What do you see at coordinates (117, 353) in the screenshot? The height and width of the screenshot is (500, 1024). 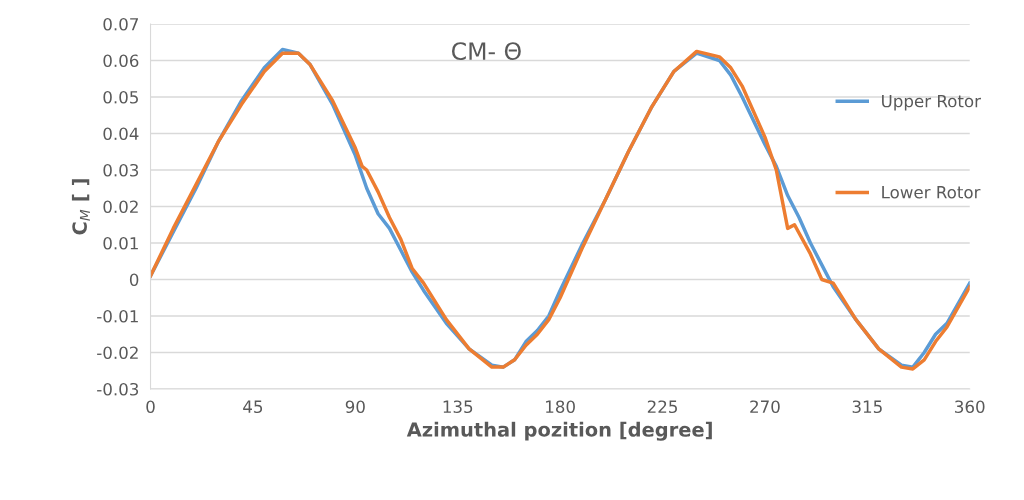 I see `y-tick-label: -0.02` at bounding box center [117, 353].